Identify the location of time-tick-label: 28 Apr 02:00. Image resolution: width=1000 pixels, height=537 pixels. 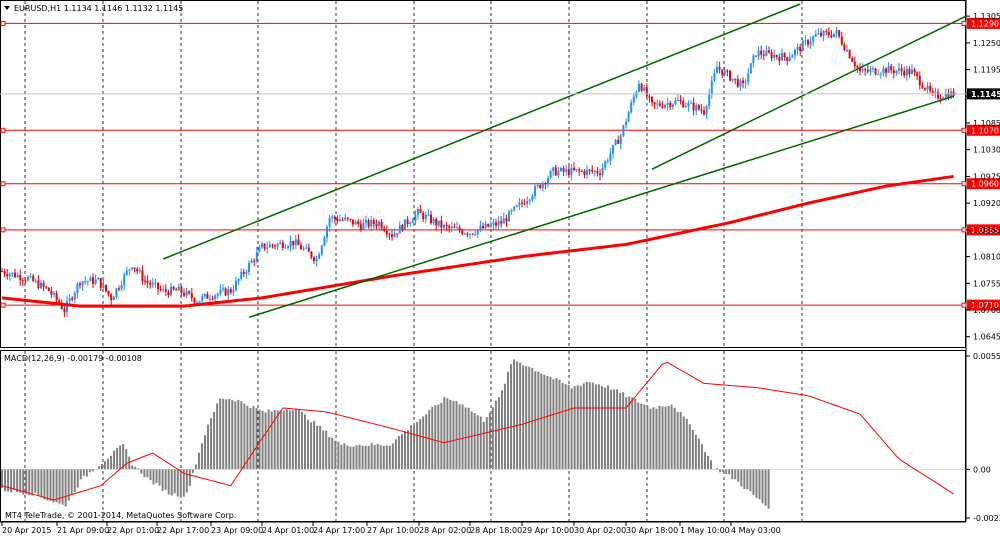
(445, 530).